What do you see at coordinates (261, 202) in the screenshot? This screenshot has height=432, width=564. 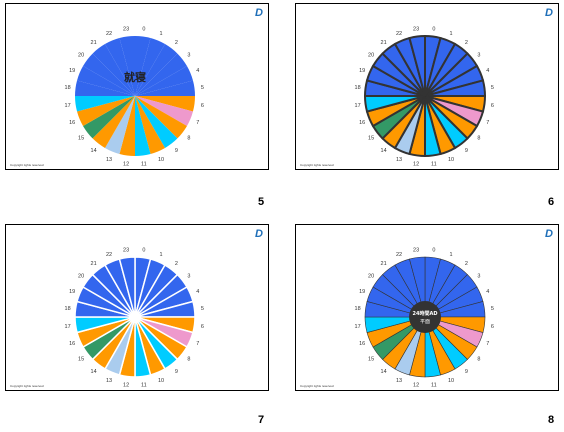 I see `slide-number: 5` at bounding box center [261, 202].